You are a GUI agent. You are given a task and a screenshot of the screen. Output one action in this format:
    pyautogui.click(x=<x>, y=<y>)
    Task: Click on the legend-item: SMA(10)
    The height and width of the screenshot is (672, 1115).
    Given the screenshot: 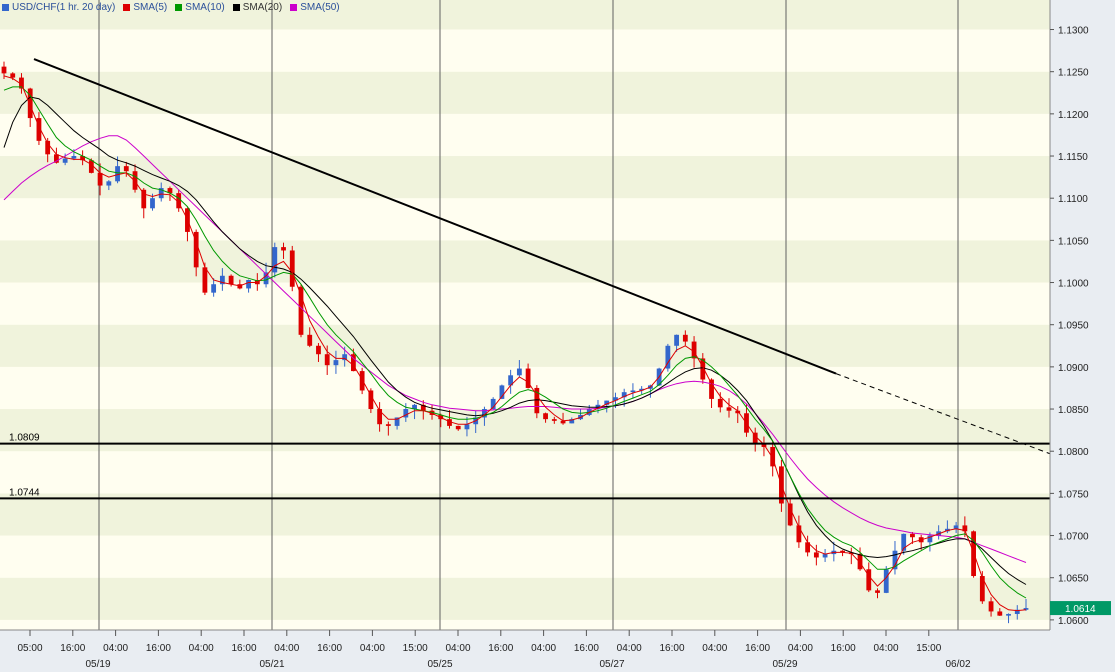 What is the action you would take?
    pyautogui.click(x=200, y=7)
    